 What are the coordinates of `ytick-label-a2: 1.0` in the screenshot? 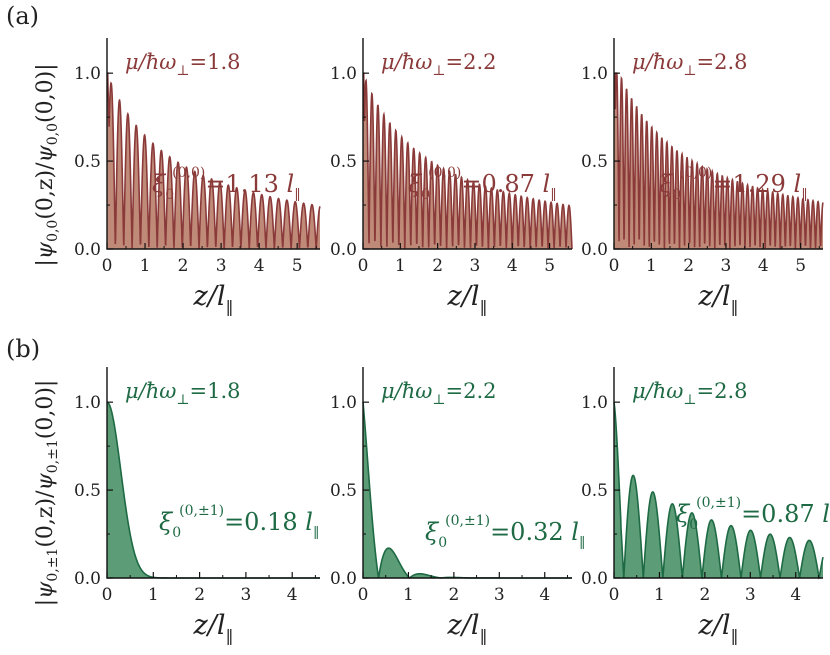 It's located at (343, 74).